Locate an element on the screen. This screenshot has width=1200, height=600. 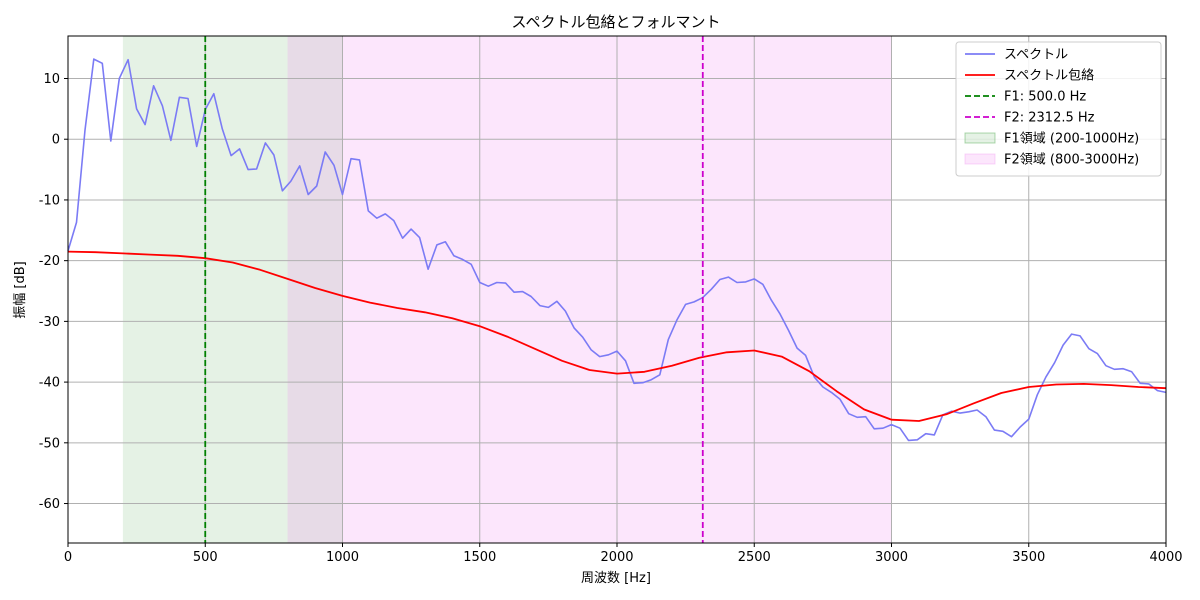
legend-label: F2: 2312.5 Hz is located at coordinates (1049, 118).